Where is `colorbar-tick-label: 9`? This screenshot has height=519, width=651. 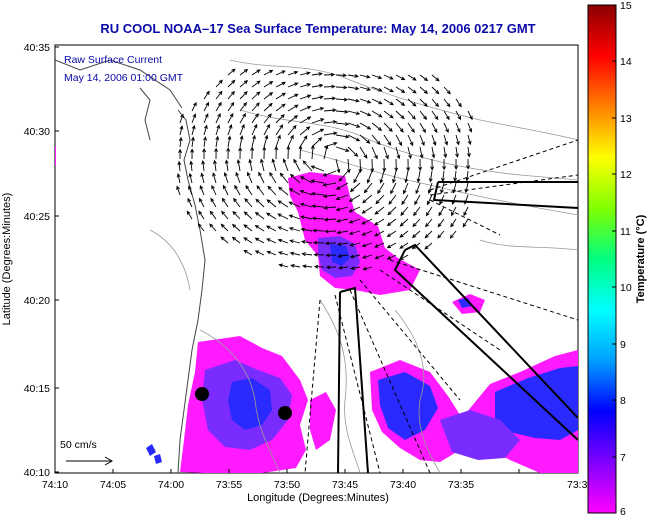
colorbar-tick-label: 9 is located at coordinates (623, 345).